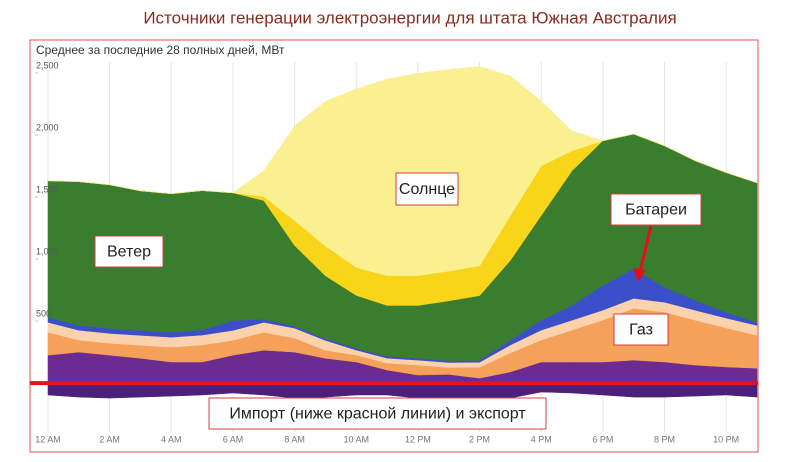  Describe the element at coordinates (43, 313) in the screenshot. I see `y-tick-label: 500` at that location.